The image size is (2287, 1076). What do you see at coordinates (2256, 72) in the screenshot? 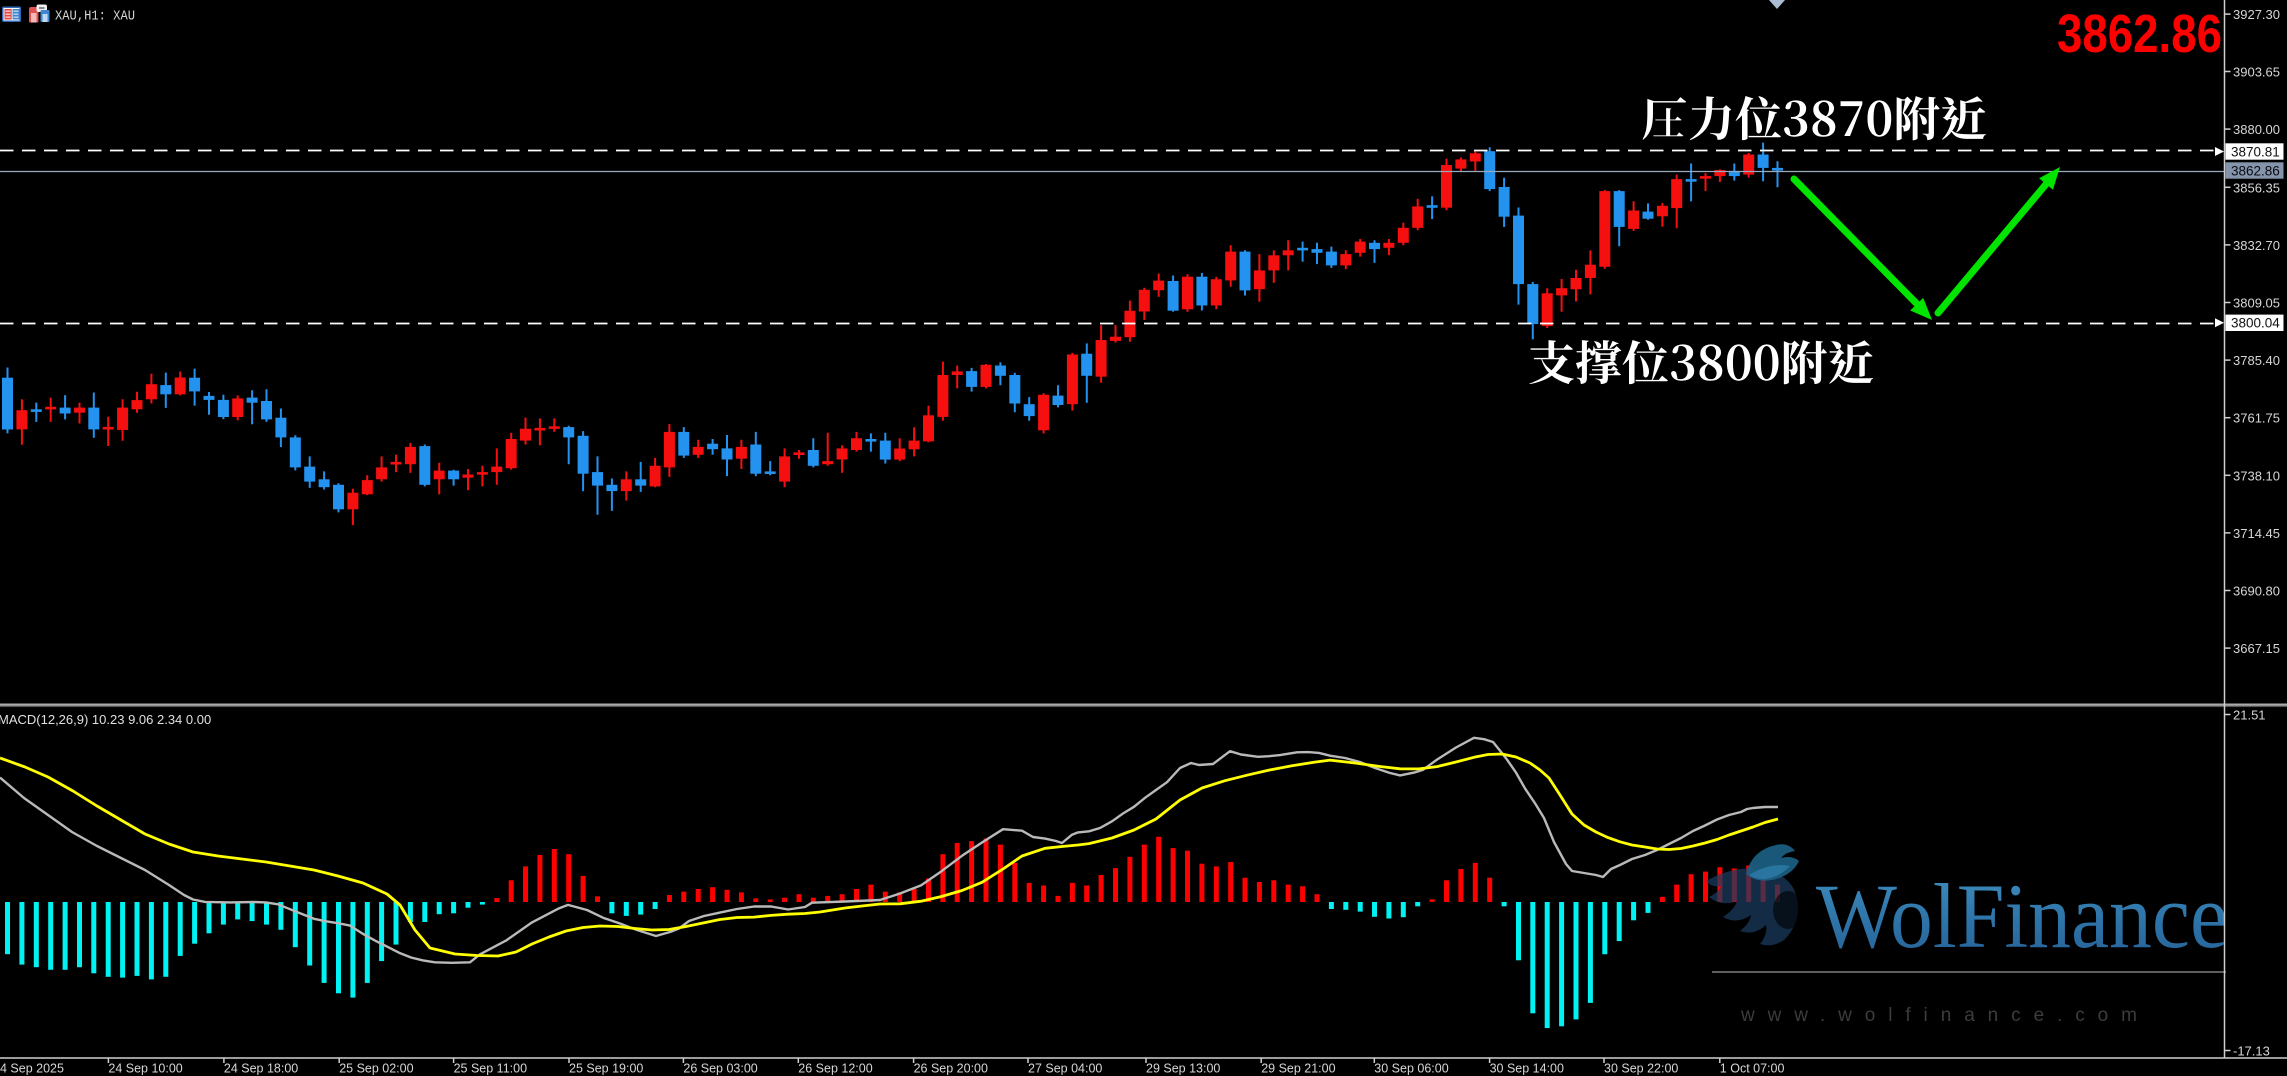
I see `svg-text: 3903.65` at bounding box center [2256, 72].